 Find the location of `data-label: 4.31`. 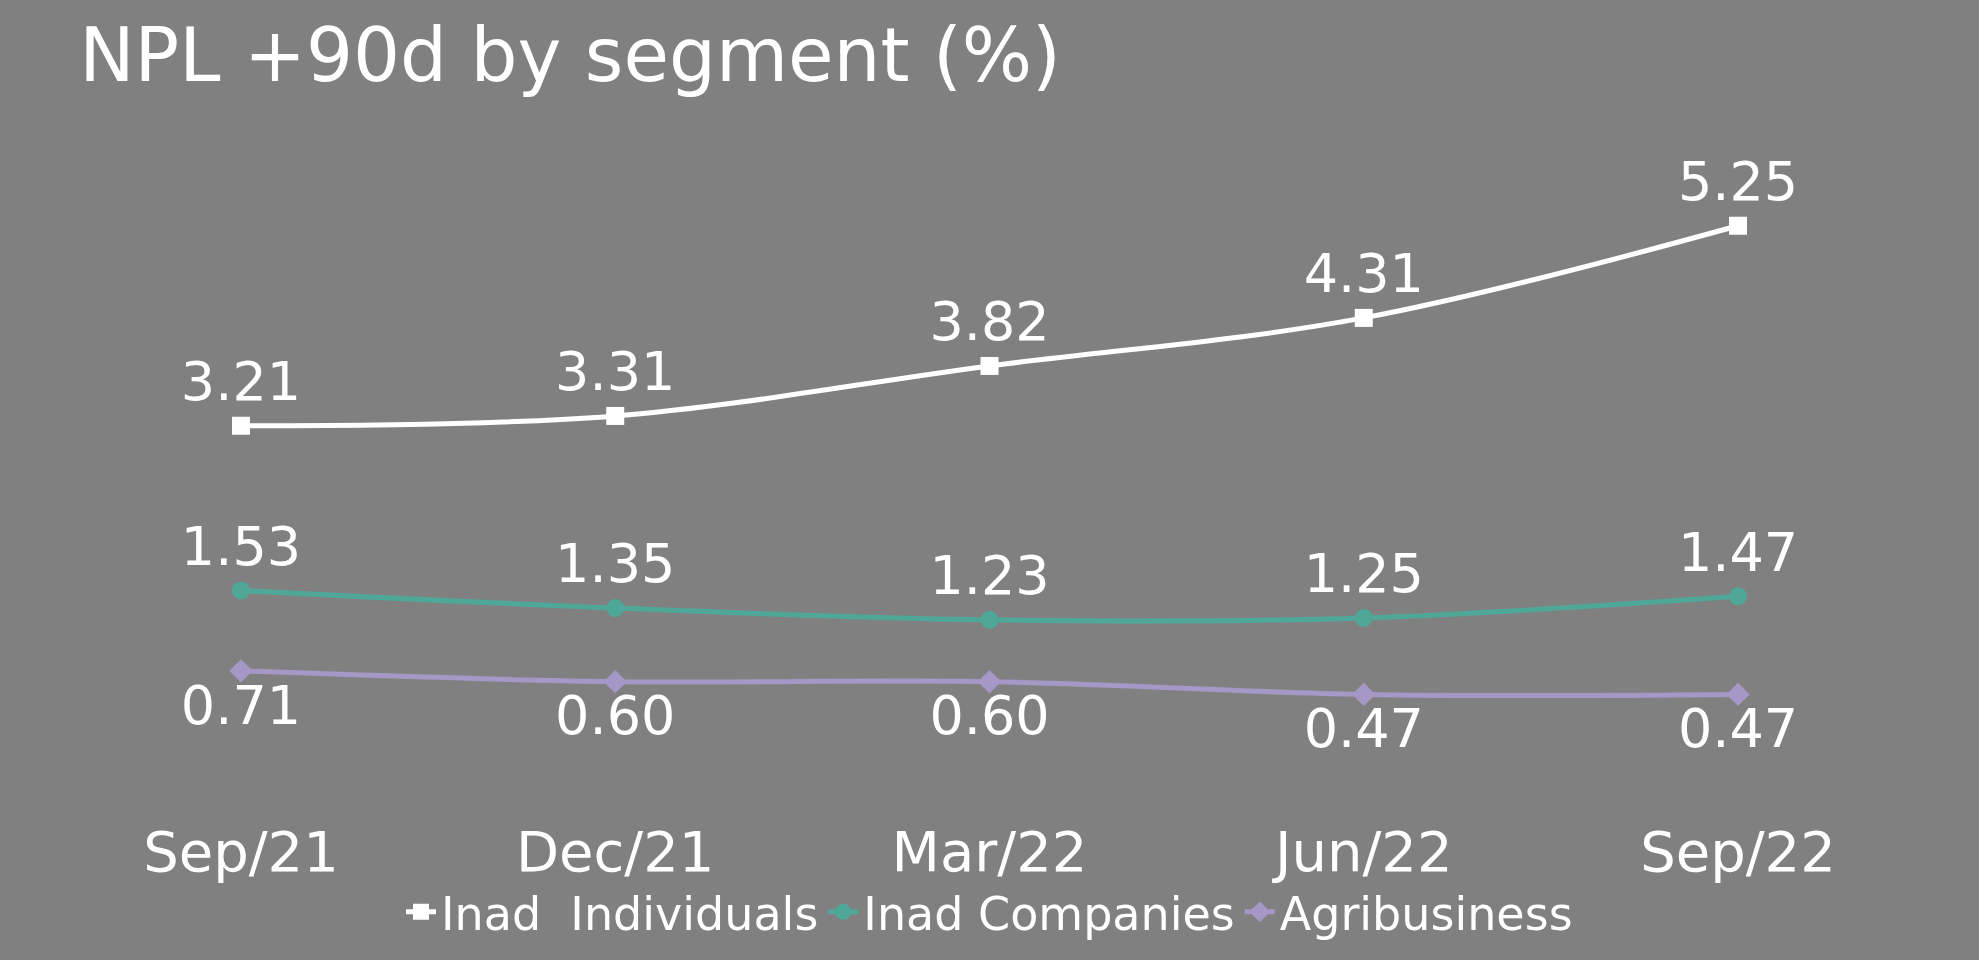

data-label: 4.31 is located at coordinates (1363, 274).